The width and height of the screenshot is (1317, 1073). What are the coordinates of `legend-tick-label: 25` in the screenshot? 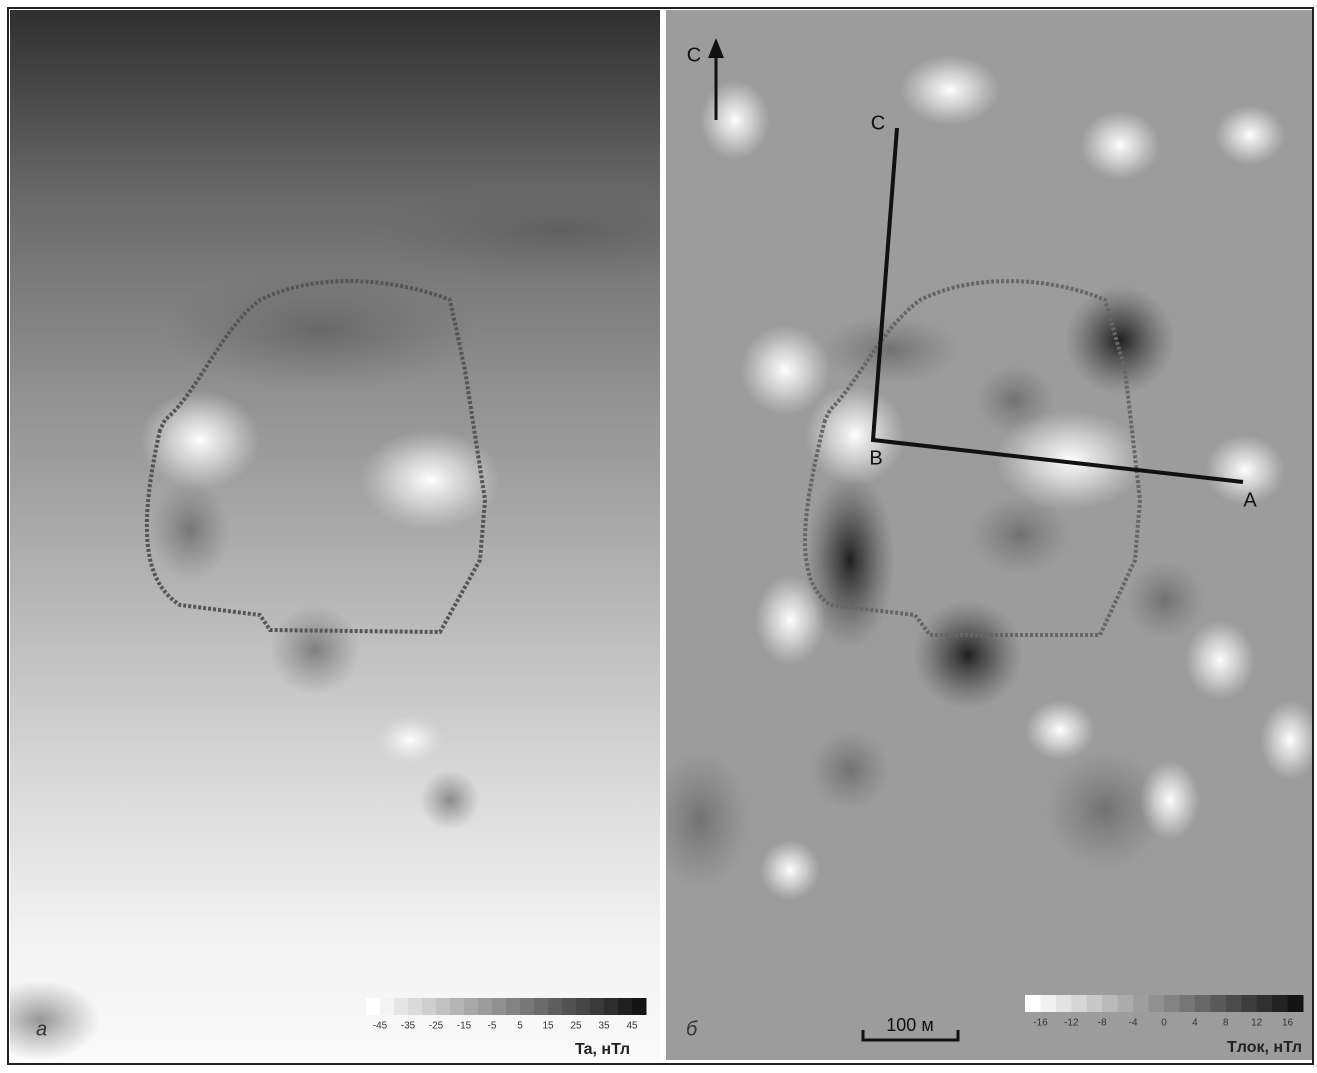 It's located at (576, 1026).